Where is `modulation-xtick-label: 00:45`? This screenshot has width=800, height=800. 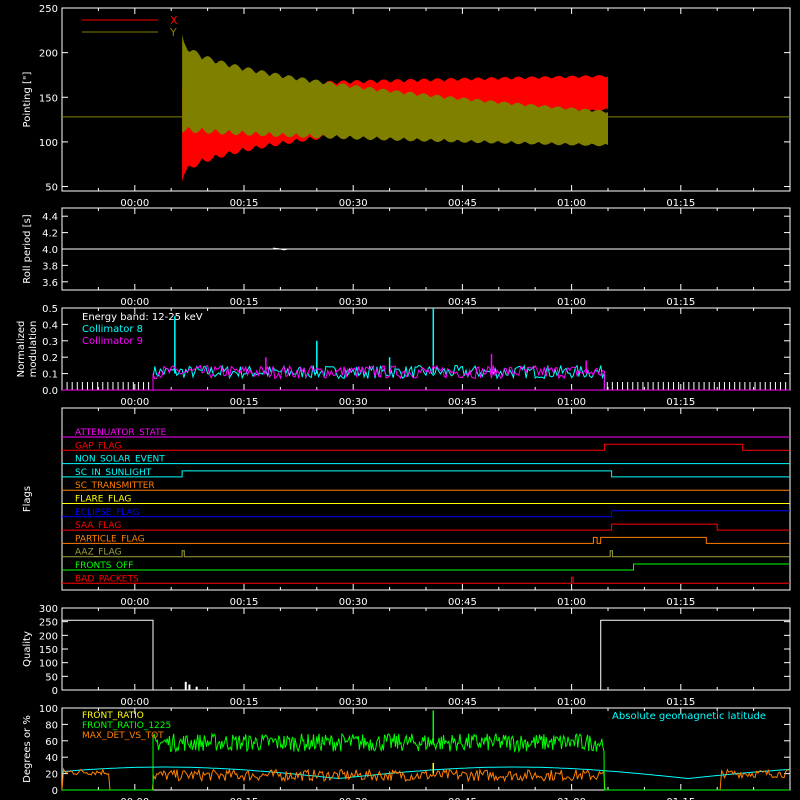 modulation-xtick-label: 00:45 is located at coordinates (462, 402).